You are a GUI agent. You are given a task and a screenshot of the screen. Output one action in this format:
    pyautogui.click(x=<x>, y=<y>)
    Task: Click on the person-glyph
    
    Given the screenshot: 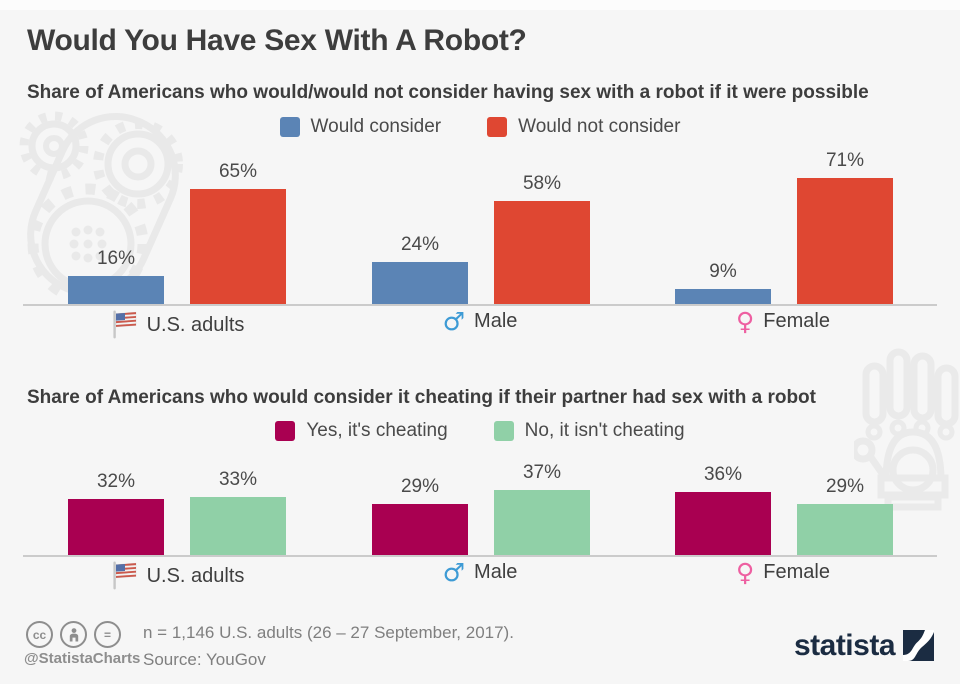 What is the action you would take?
    pyautogui.click(x=73, y=634)
    